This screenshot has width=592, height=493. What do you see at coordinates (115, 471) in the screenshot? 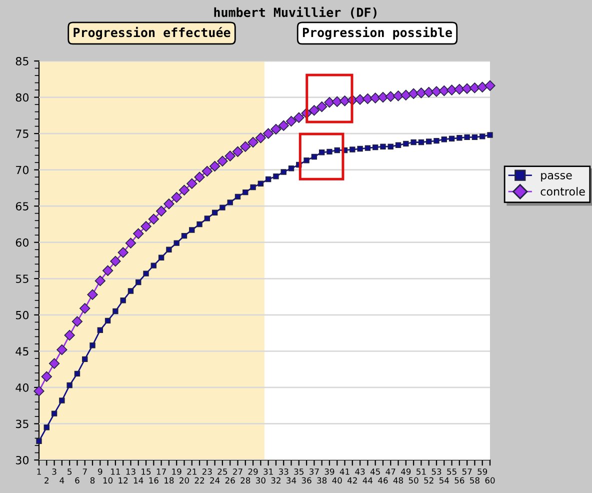
I see `x-tick-label: 11` at bounding box center [115, 471].